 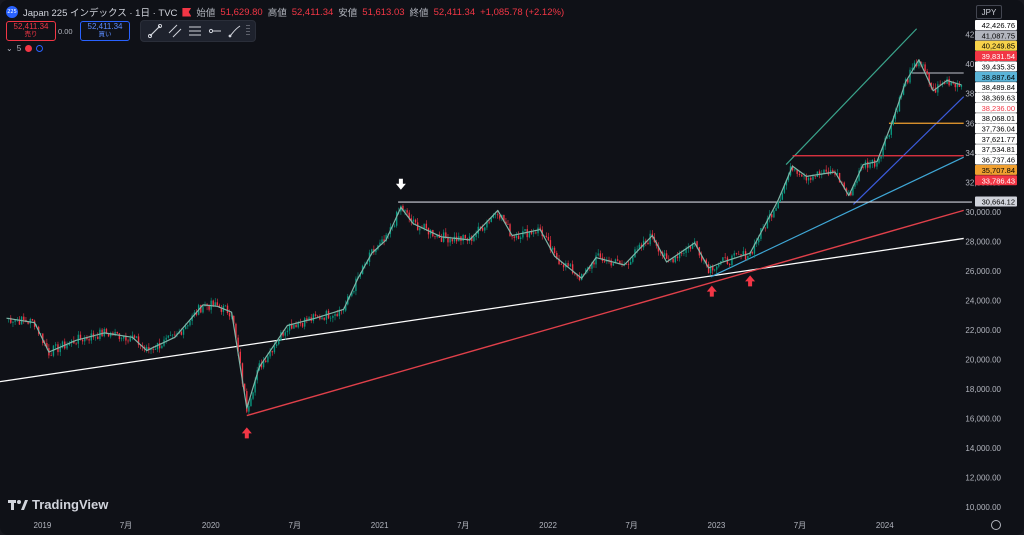 What do you see at coordinates (105, 26) in the screenshot?
I see `buy-price: 52,411.34` at bounding box center [105, 26].